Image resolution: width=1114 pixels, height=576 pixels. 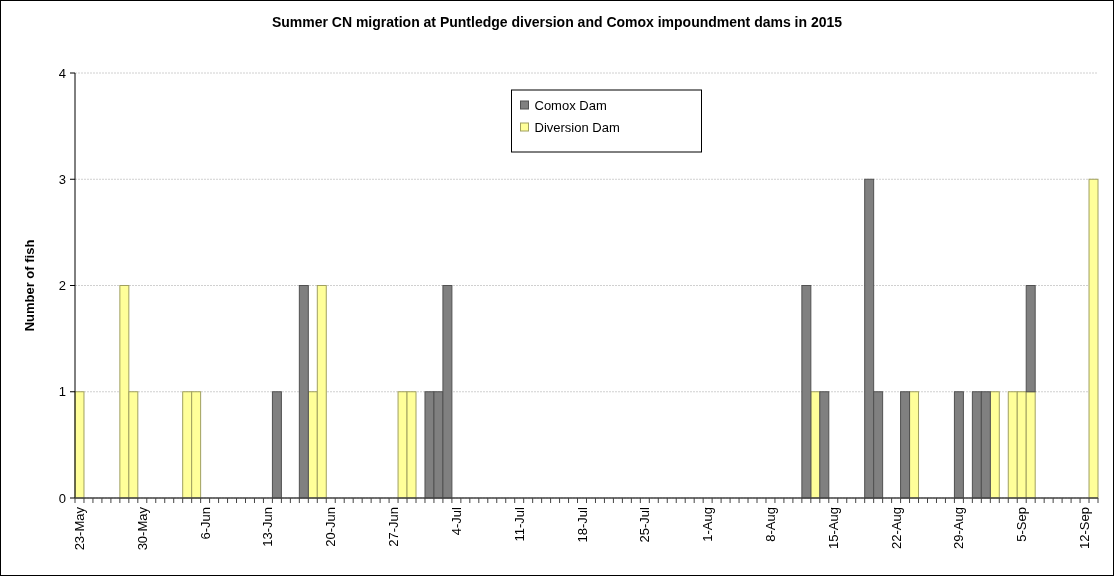 What do you see at coordinates (62, 392) in the screenshot?
I see `y-tick-label: 1` at bounding box center [62, 392].